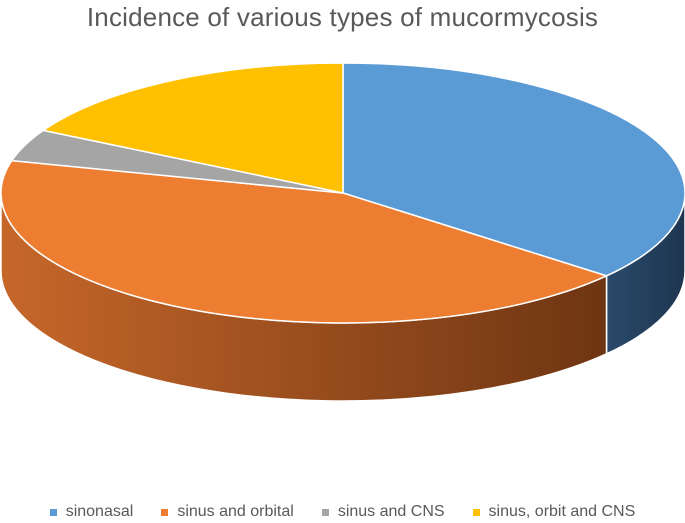 The image size is (685, 523). Describe the element at coordinates (325, 512) in the screenshot. I see `legend-swatch-sinus-and-cns` at that location.